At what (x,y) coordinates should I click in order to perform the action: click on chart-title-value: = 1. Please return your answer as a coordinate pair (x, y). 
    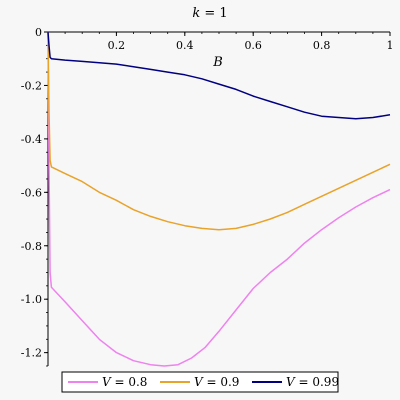
    Looking at the image, I should click on (213, 13).